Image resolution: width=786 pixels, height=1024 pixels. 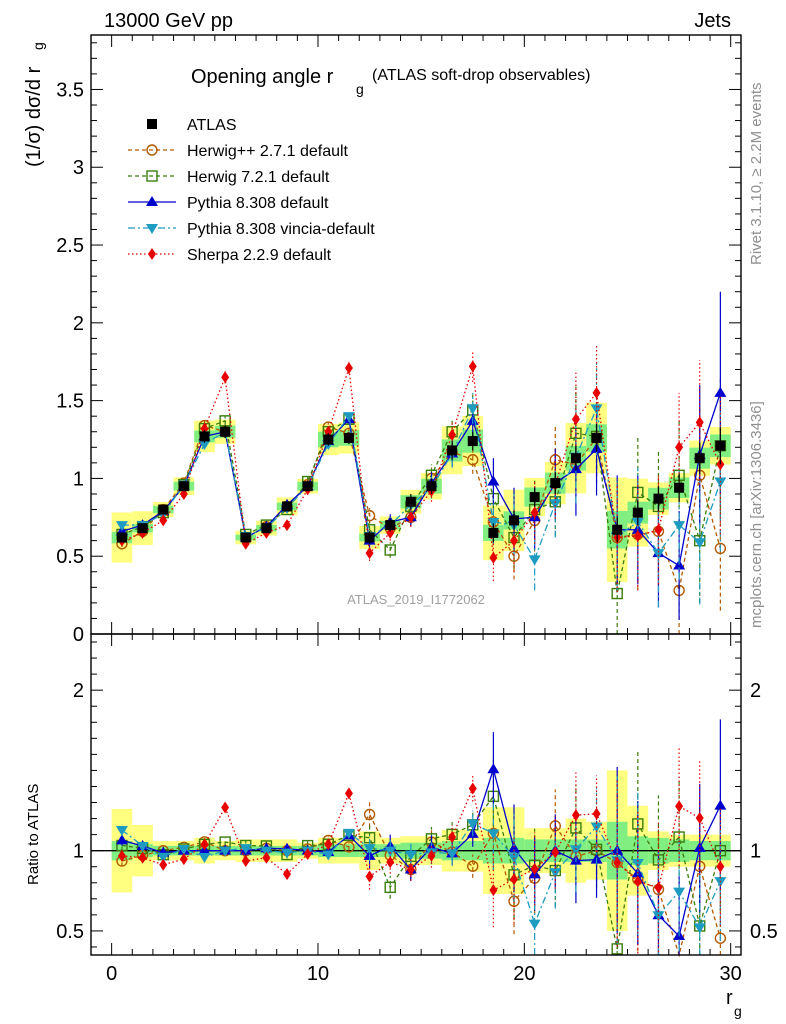 What do you see at coordinates (755, 691) in the screenshot?
I see `y-tick-label-right: 2` at bounding box center [755, 691].